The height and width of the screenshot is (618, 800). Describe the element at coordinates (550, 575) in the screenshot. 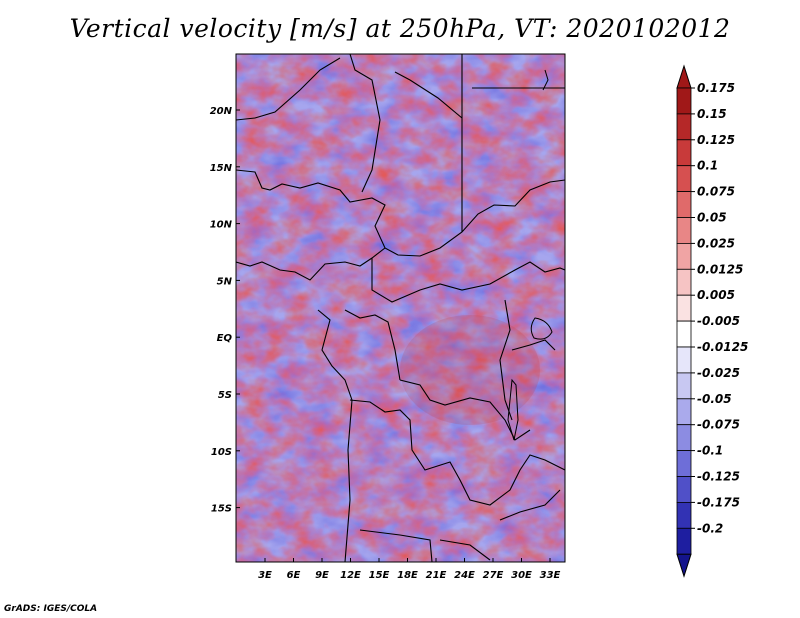

I see `lon-label: 33E` at that location.